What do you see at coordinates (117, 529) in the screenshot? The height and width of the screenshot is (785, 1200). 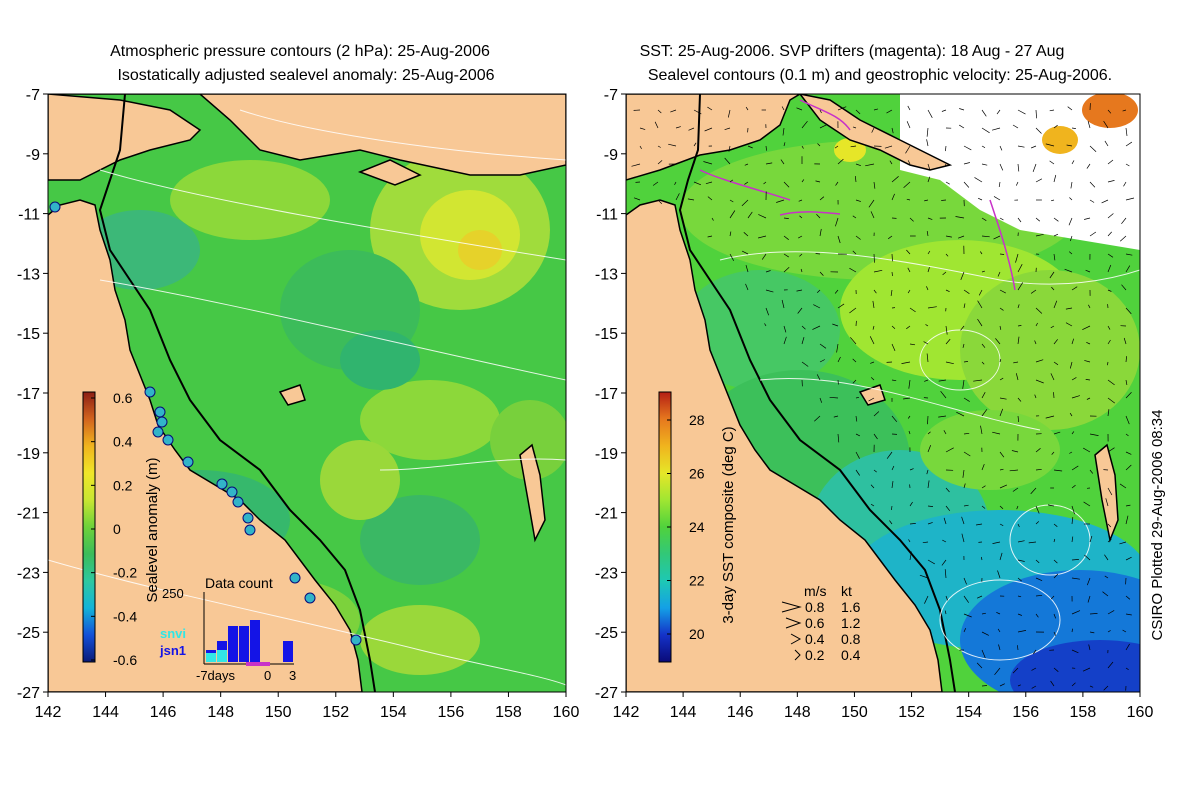 I see `left-colorbar-tick-label: 0` at bounding box center [117, 529].